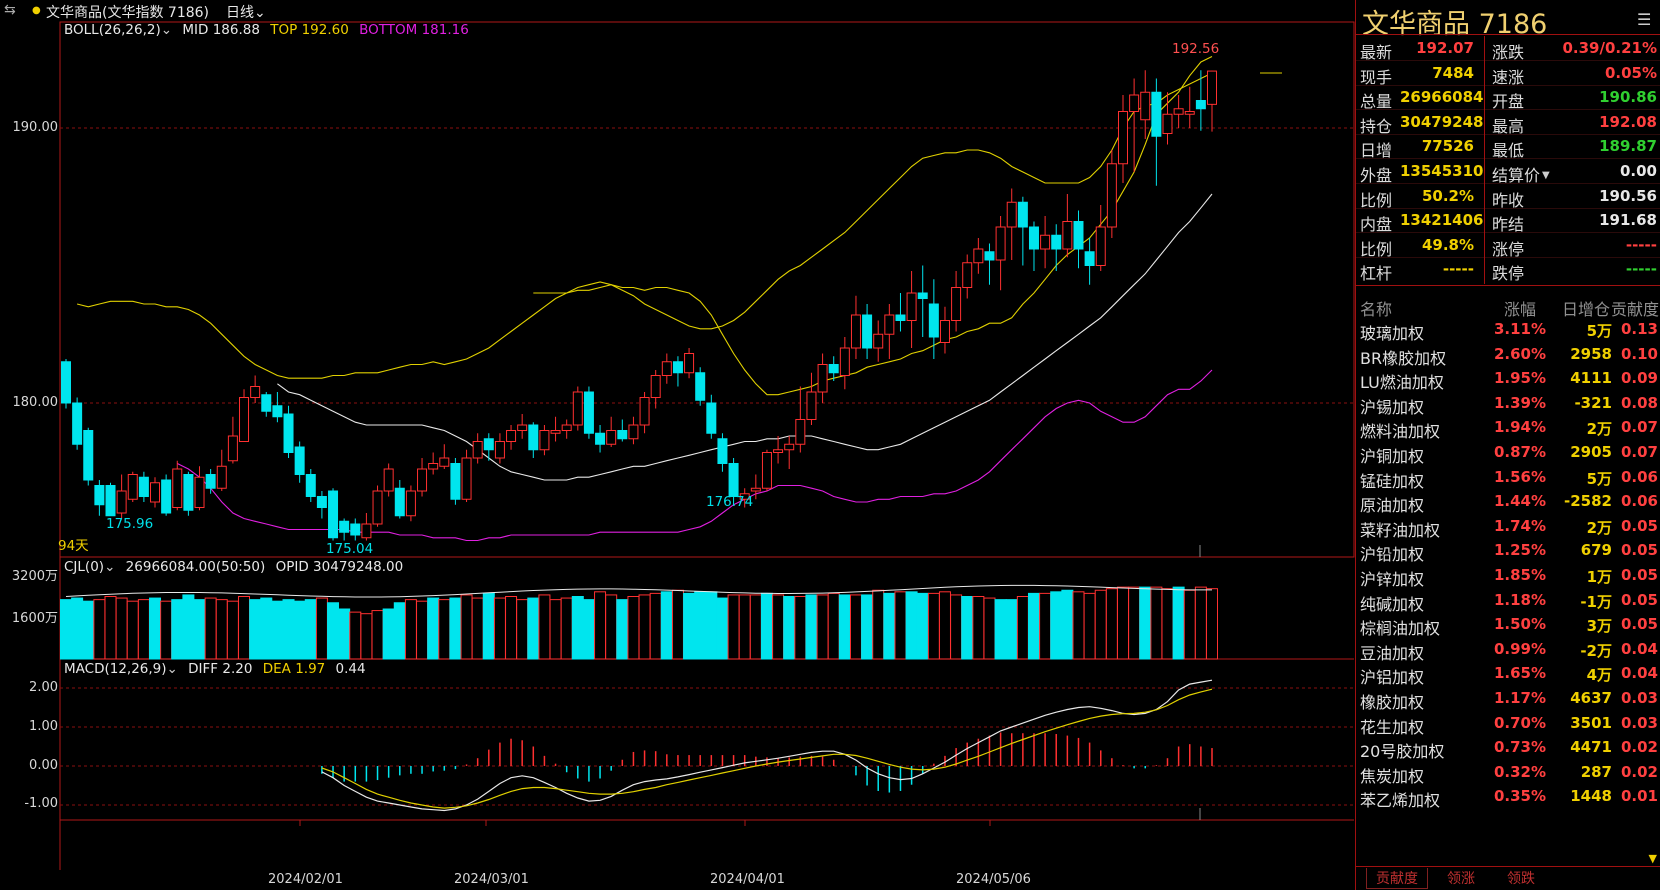  I want to click on commodity-name: 沪铜加权, so click(1392, 456).